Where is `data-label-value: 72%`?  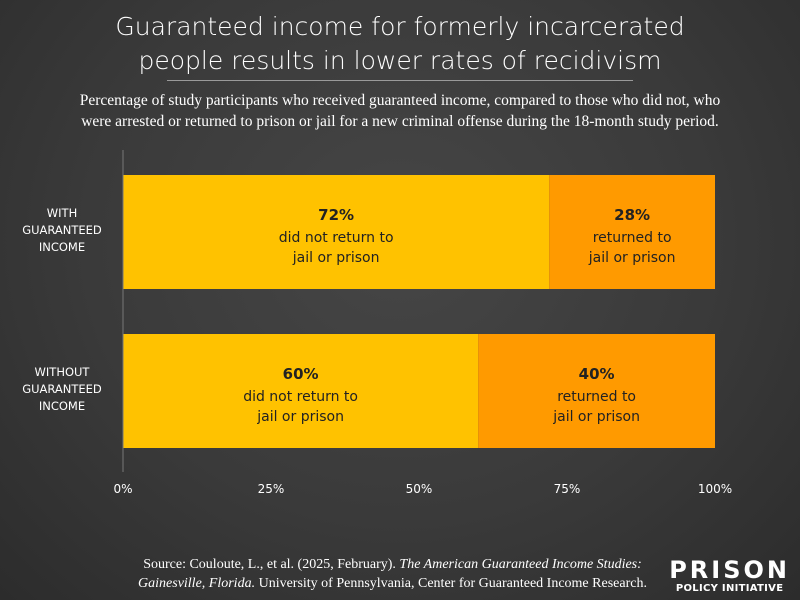 data-label-value: 72% is located at coordinates (336, 215).